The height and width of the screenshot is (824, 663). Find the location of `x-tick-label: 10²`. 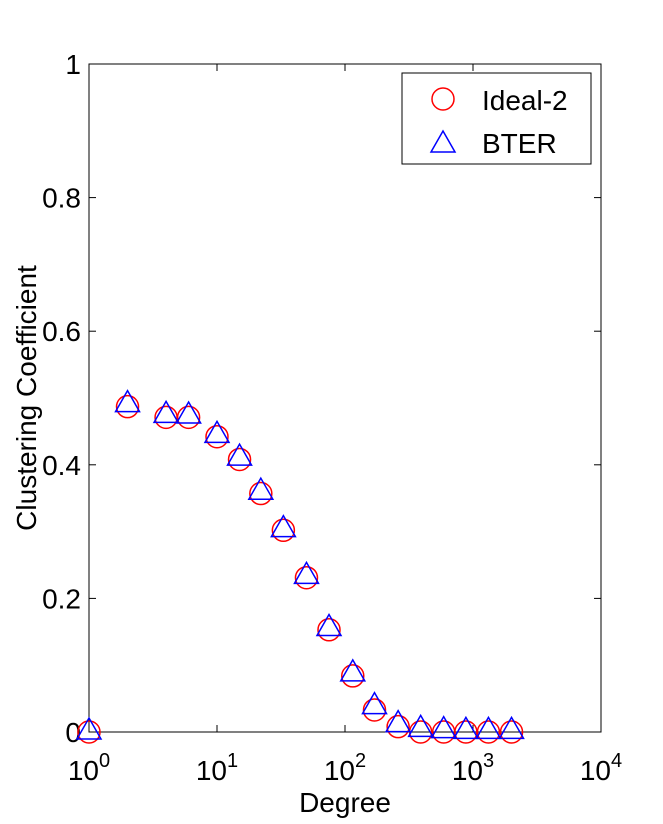

x-tick-label: 10² is located at coordinates (345, 768).